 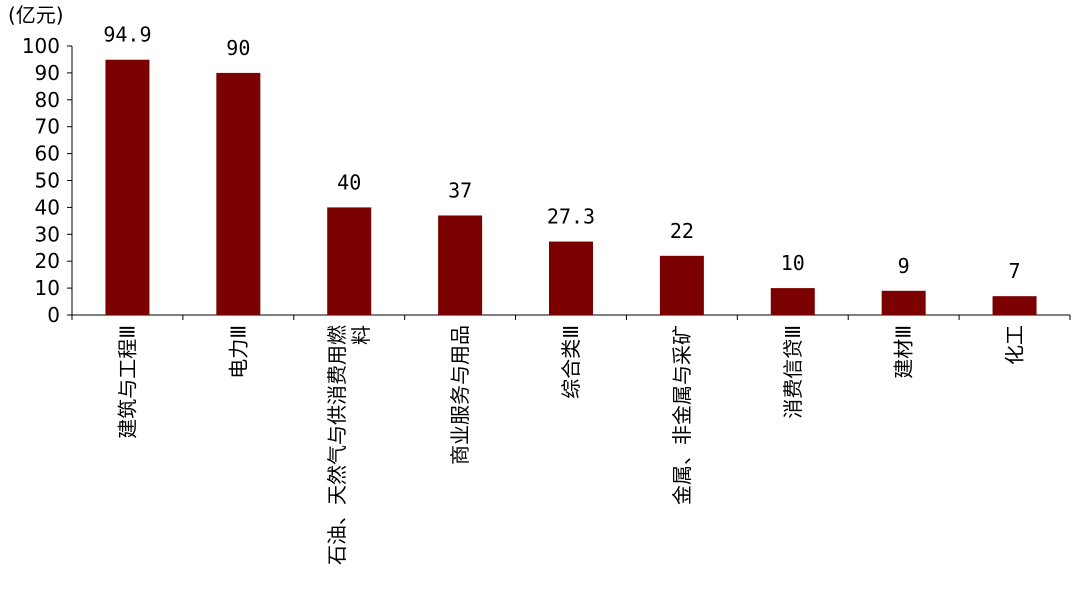 What do you see at coordinates (904, 352) in the screenshot?
I see `category-label: 建材Ⅲ` at bounding box center [904, 352].